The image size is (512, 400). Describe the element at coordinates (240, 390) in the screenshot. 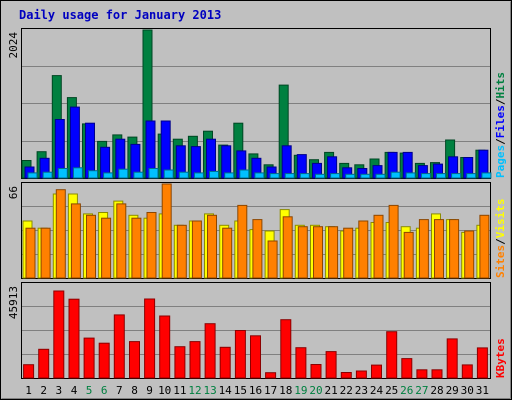

I see `x-tick-label: 15` at that location.